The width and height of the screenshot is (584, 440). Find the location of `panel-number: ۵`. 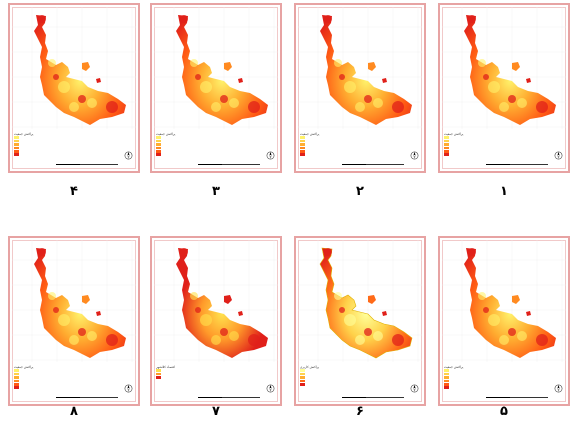

panel-number: ۵ is located at coordinates (504, 411).